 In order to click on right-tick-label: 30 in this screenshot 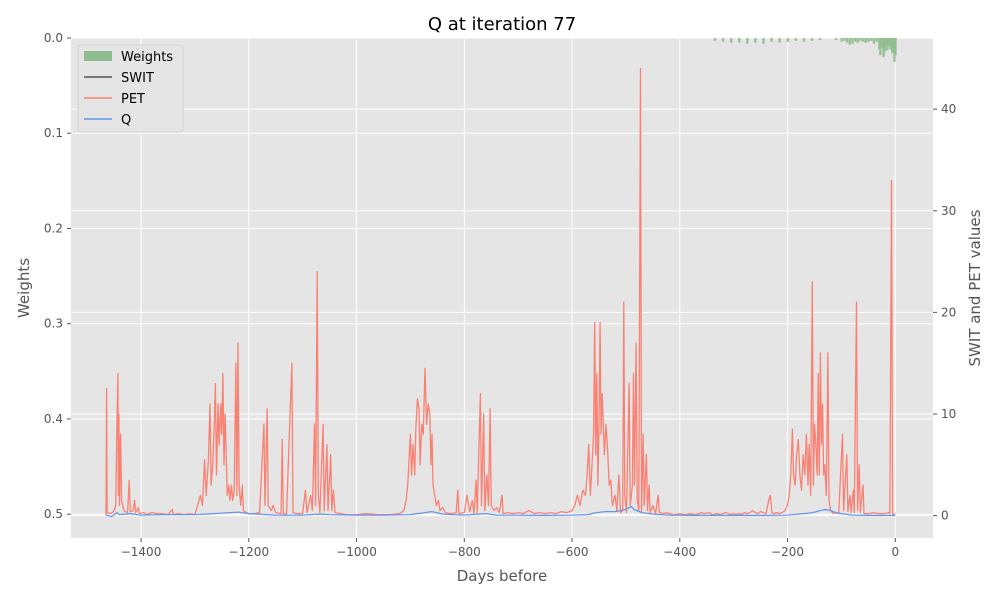, I will do `click(948, 211)`.